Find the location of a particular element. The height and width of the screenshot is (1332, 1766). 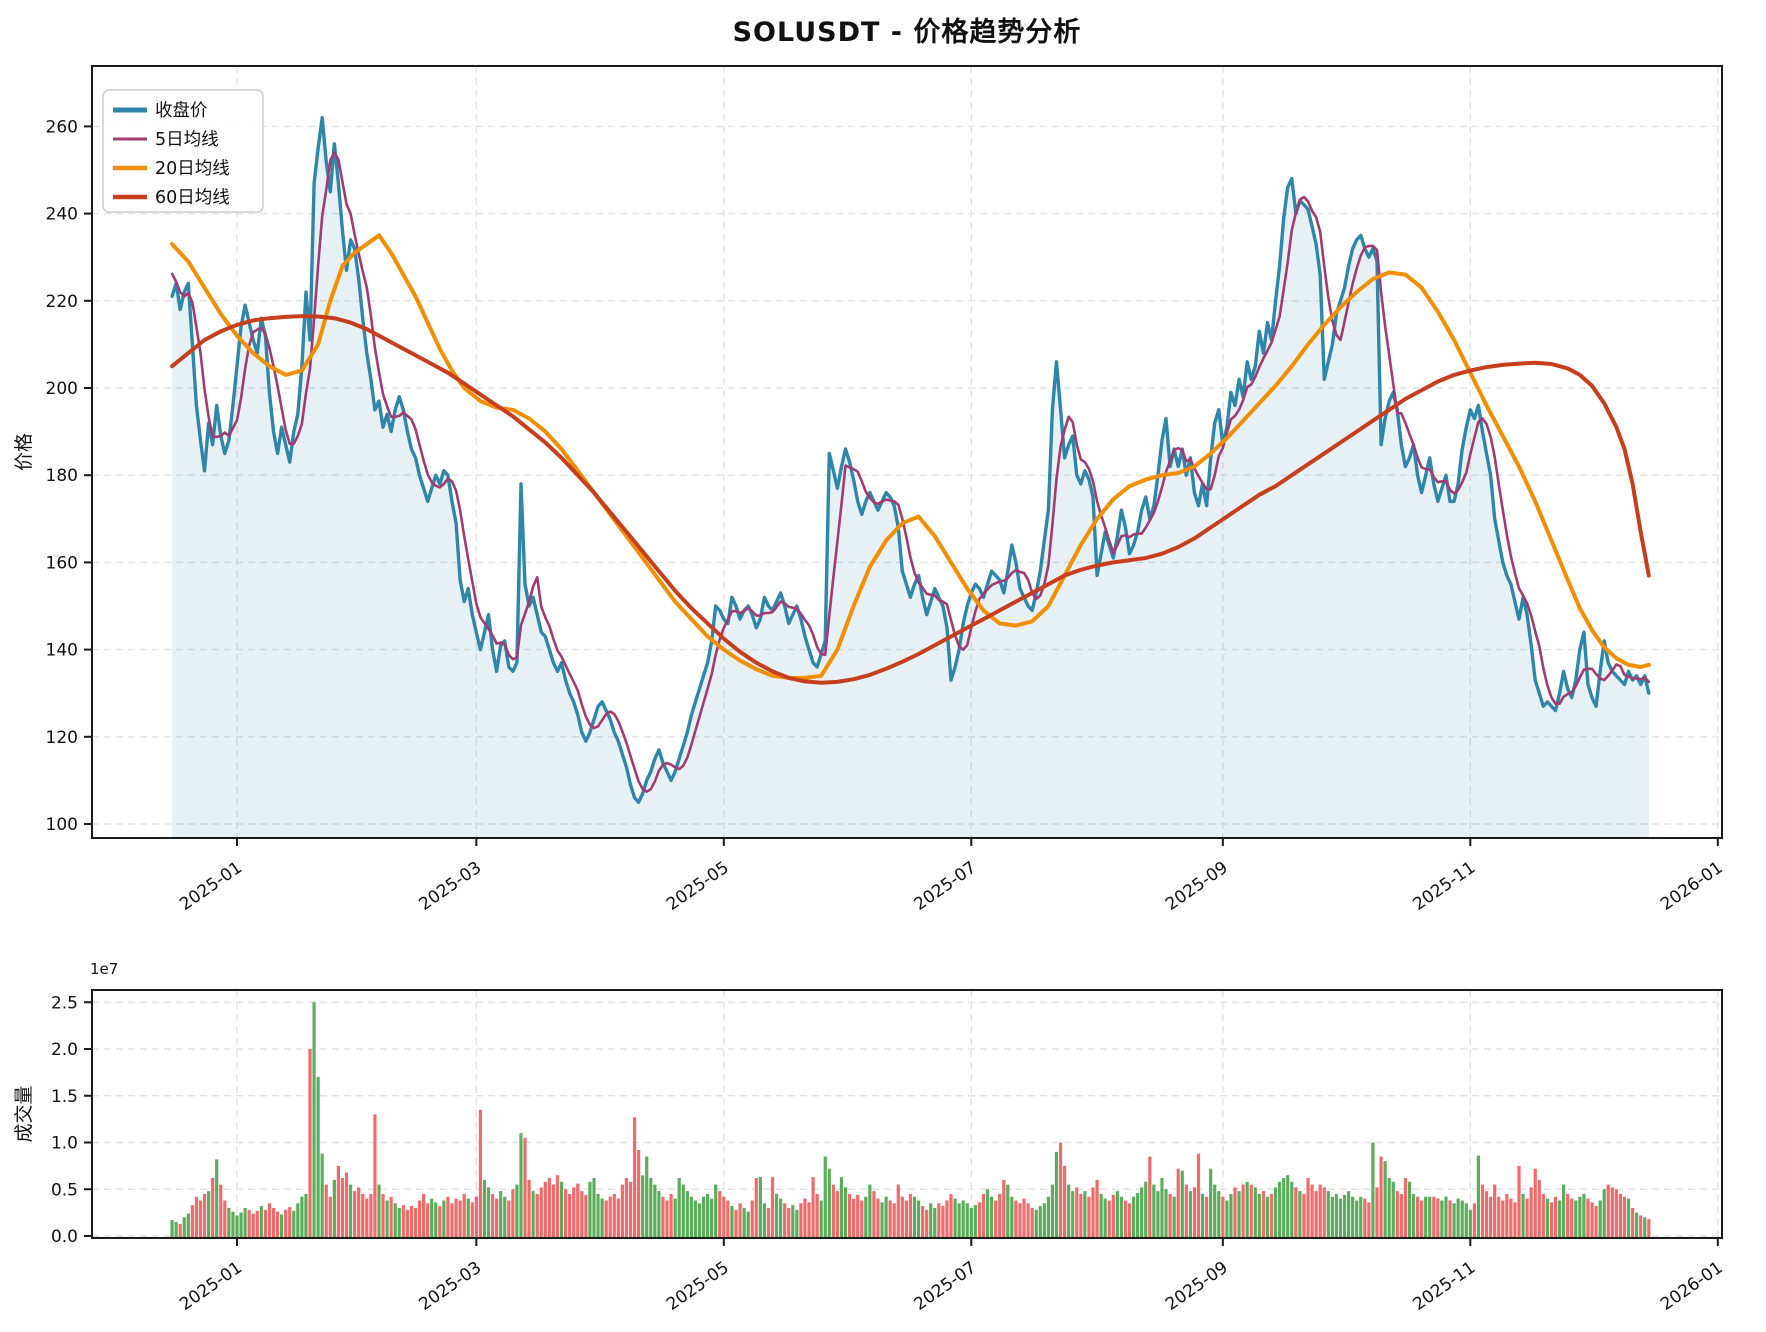

legend-item-1: 5日均线 is located at coordinates (166, 140).